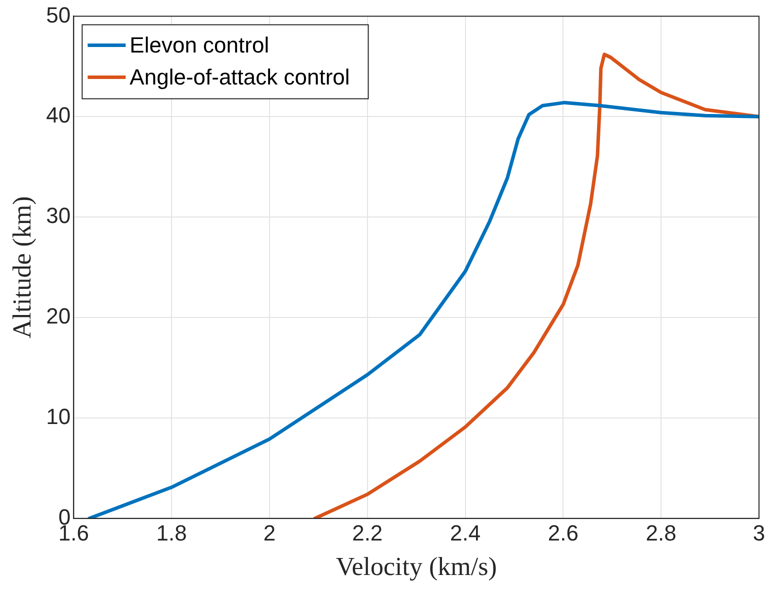 Image resolution: width=771 pixels, height=590 pixels. I want to click on y-axis-title: Altitude (km), so click(21, 267).